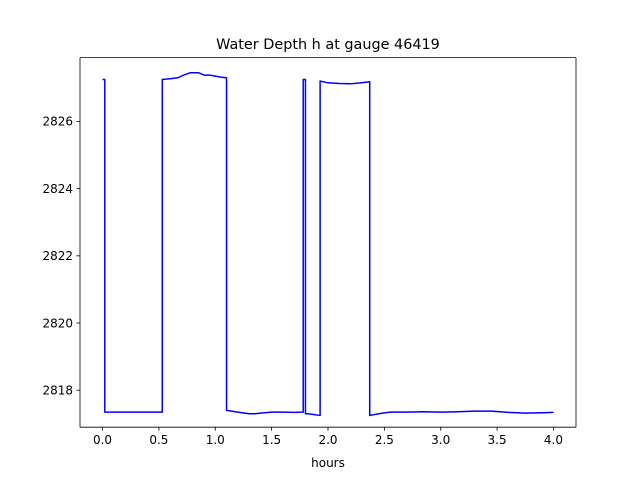 This screenshot has height=480, width=640. Describe the element at coordinates (57, 323) in the screenshot. I see `y-tick-label: 2820` at that location.